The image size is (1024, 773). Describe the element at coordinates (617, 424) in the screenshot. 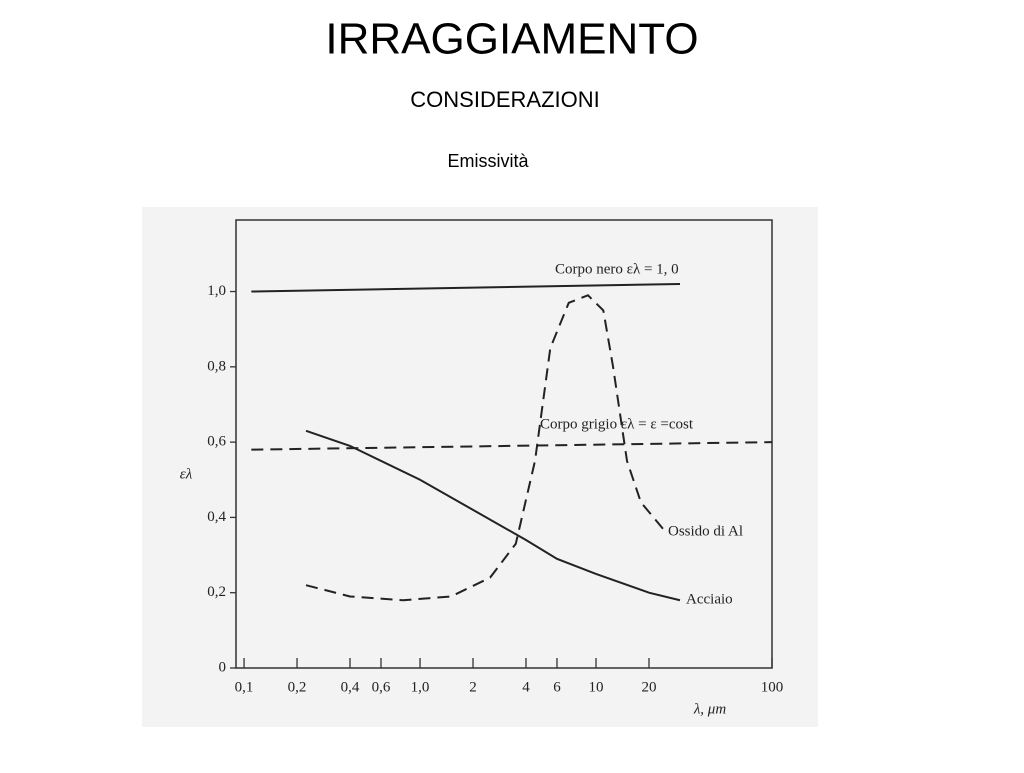

I see `series-label: Corpo grigio ελ = ε =cost` at that location.